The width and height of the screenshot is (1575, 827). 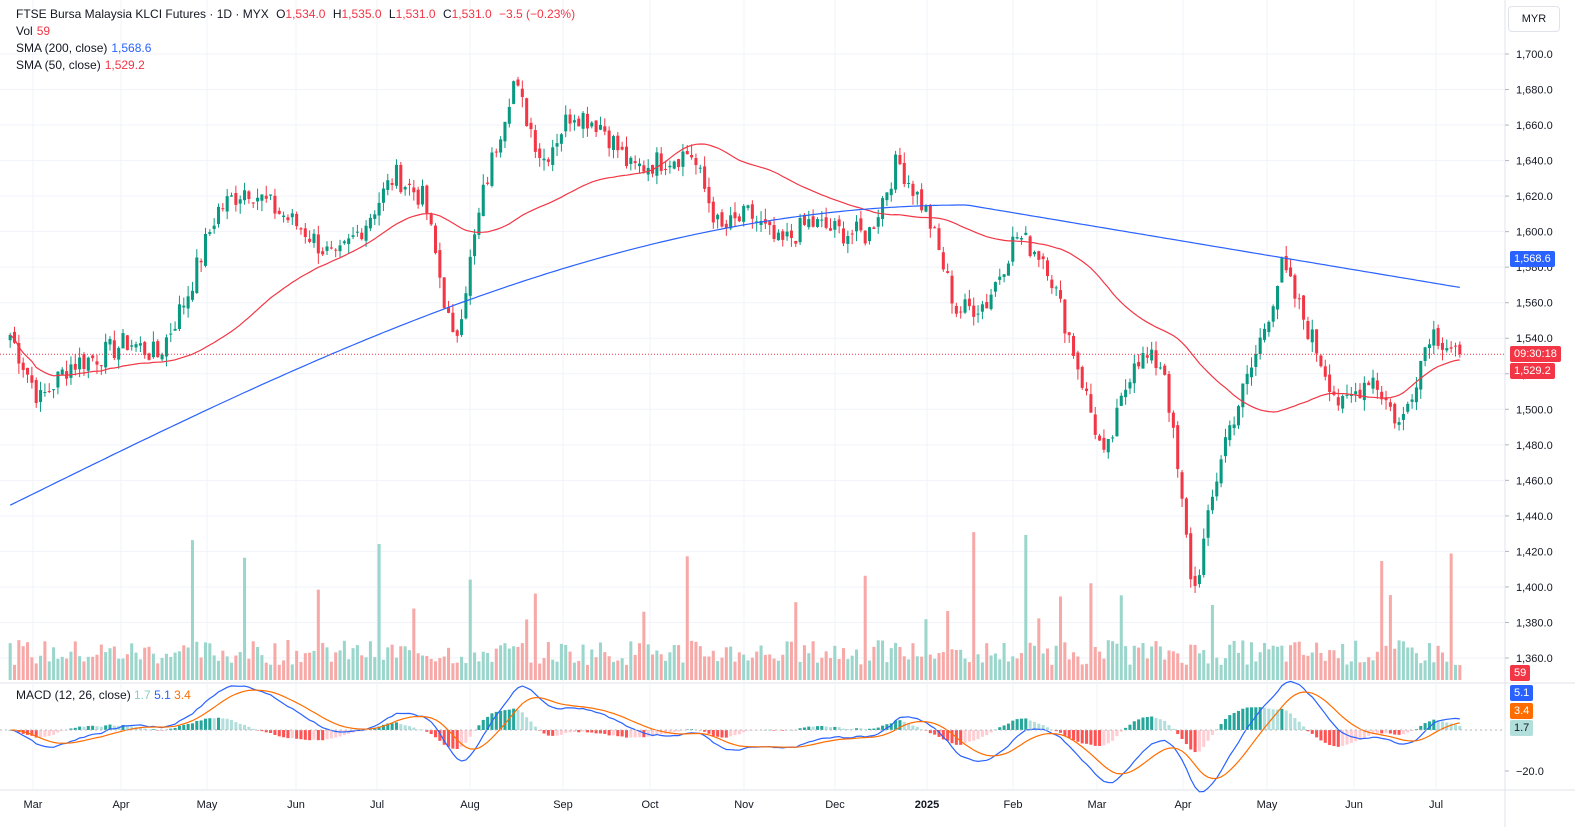 I want to click on currency-selector: MYR, so click(x=1534, y=19).